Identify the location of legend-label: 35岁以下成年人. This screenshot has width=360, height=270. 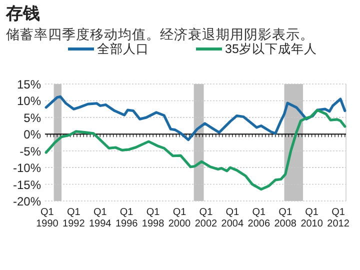
(271, 49).